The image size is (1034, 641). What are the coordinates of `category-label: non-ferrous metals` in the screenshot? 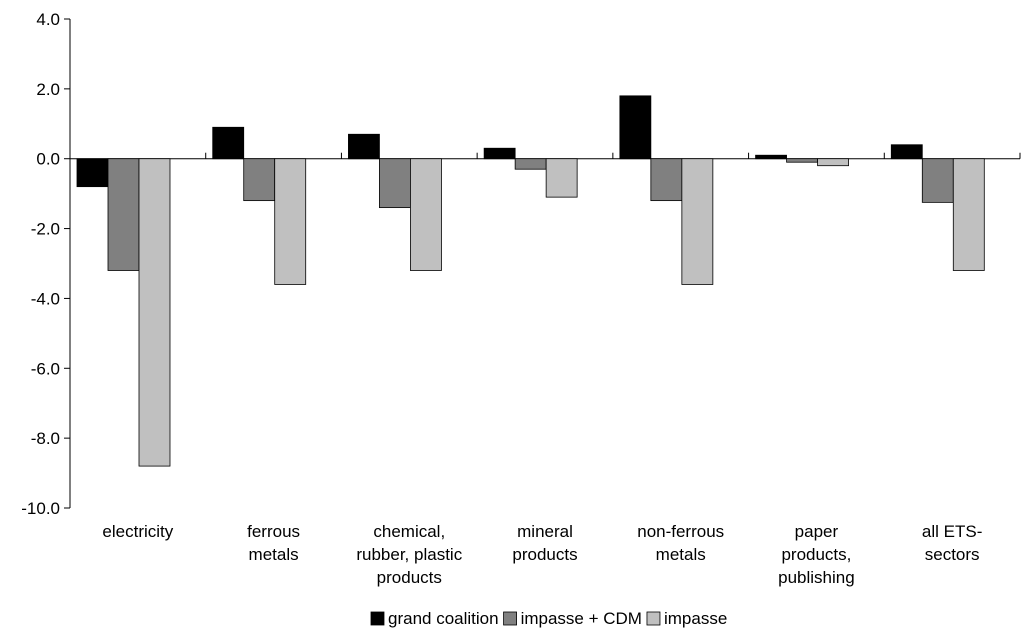 It's located at (680, 543).